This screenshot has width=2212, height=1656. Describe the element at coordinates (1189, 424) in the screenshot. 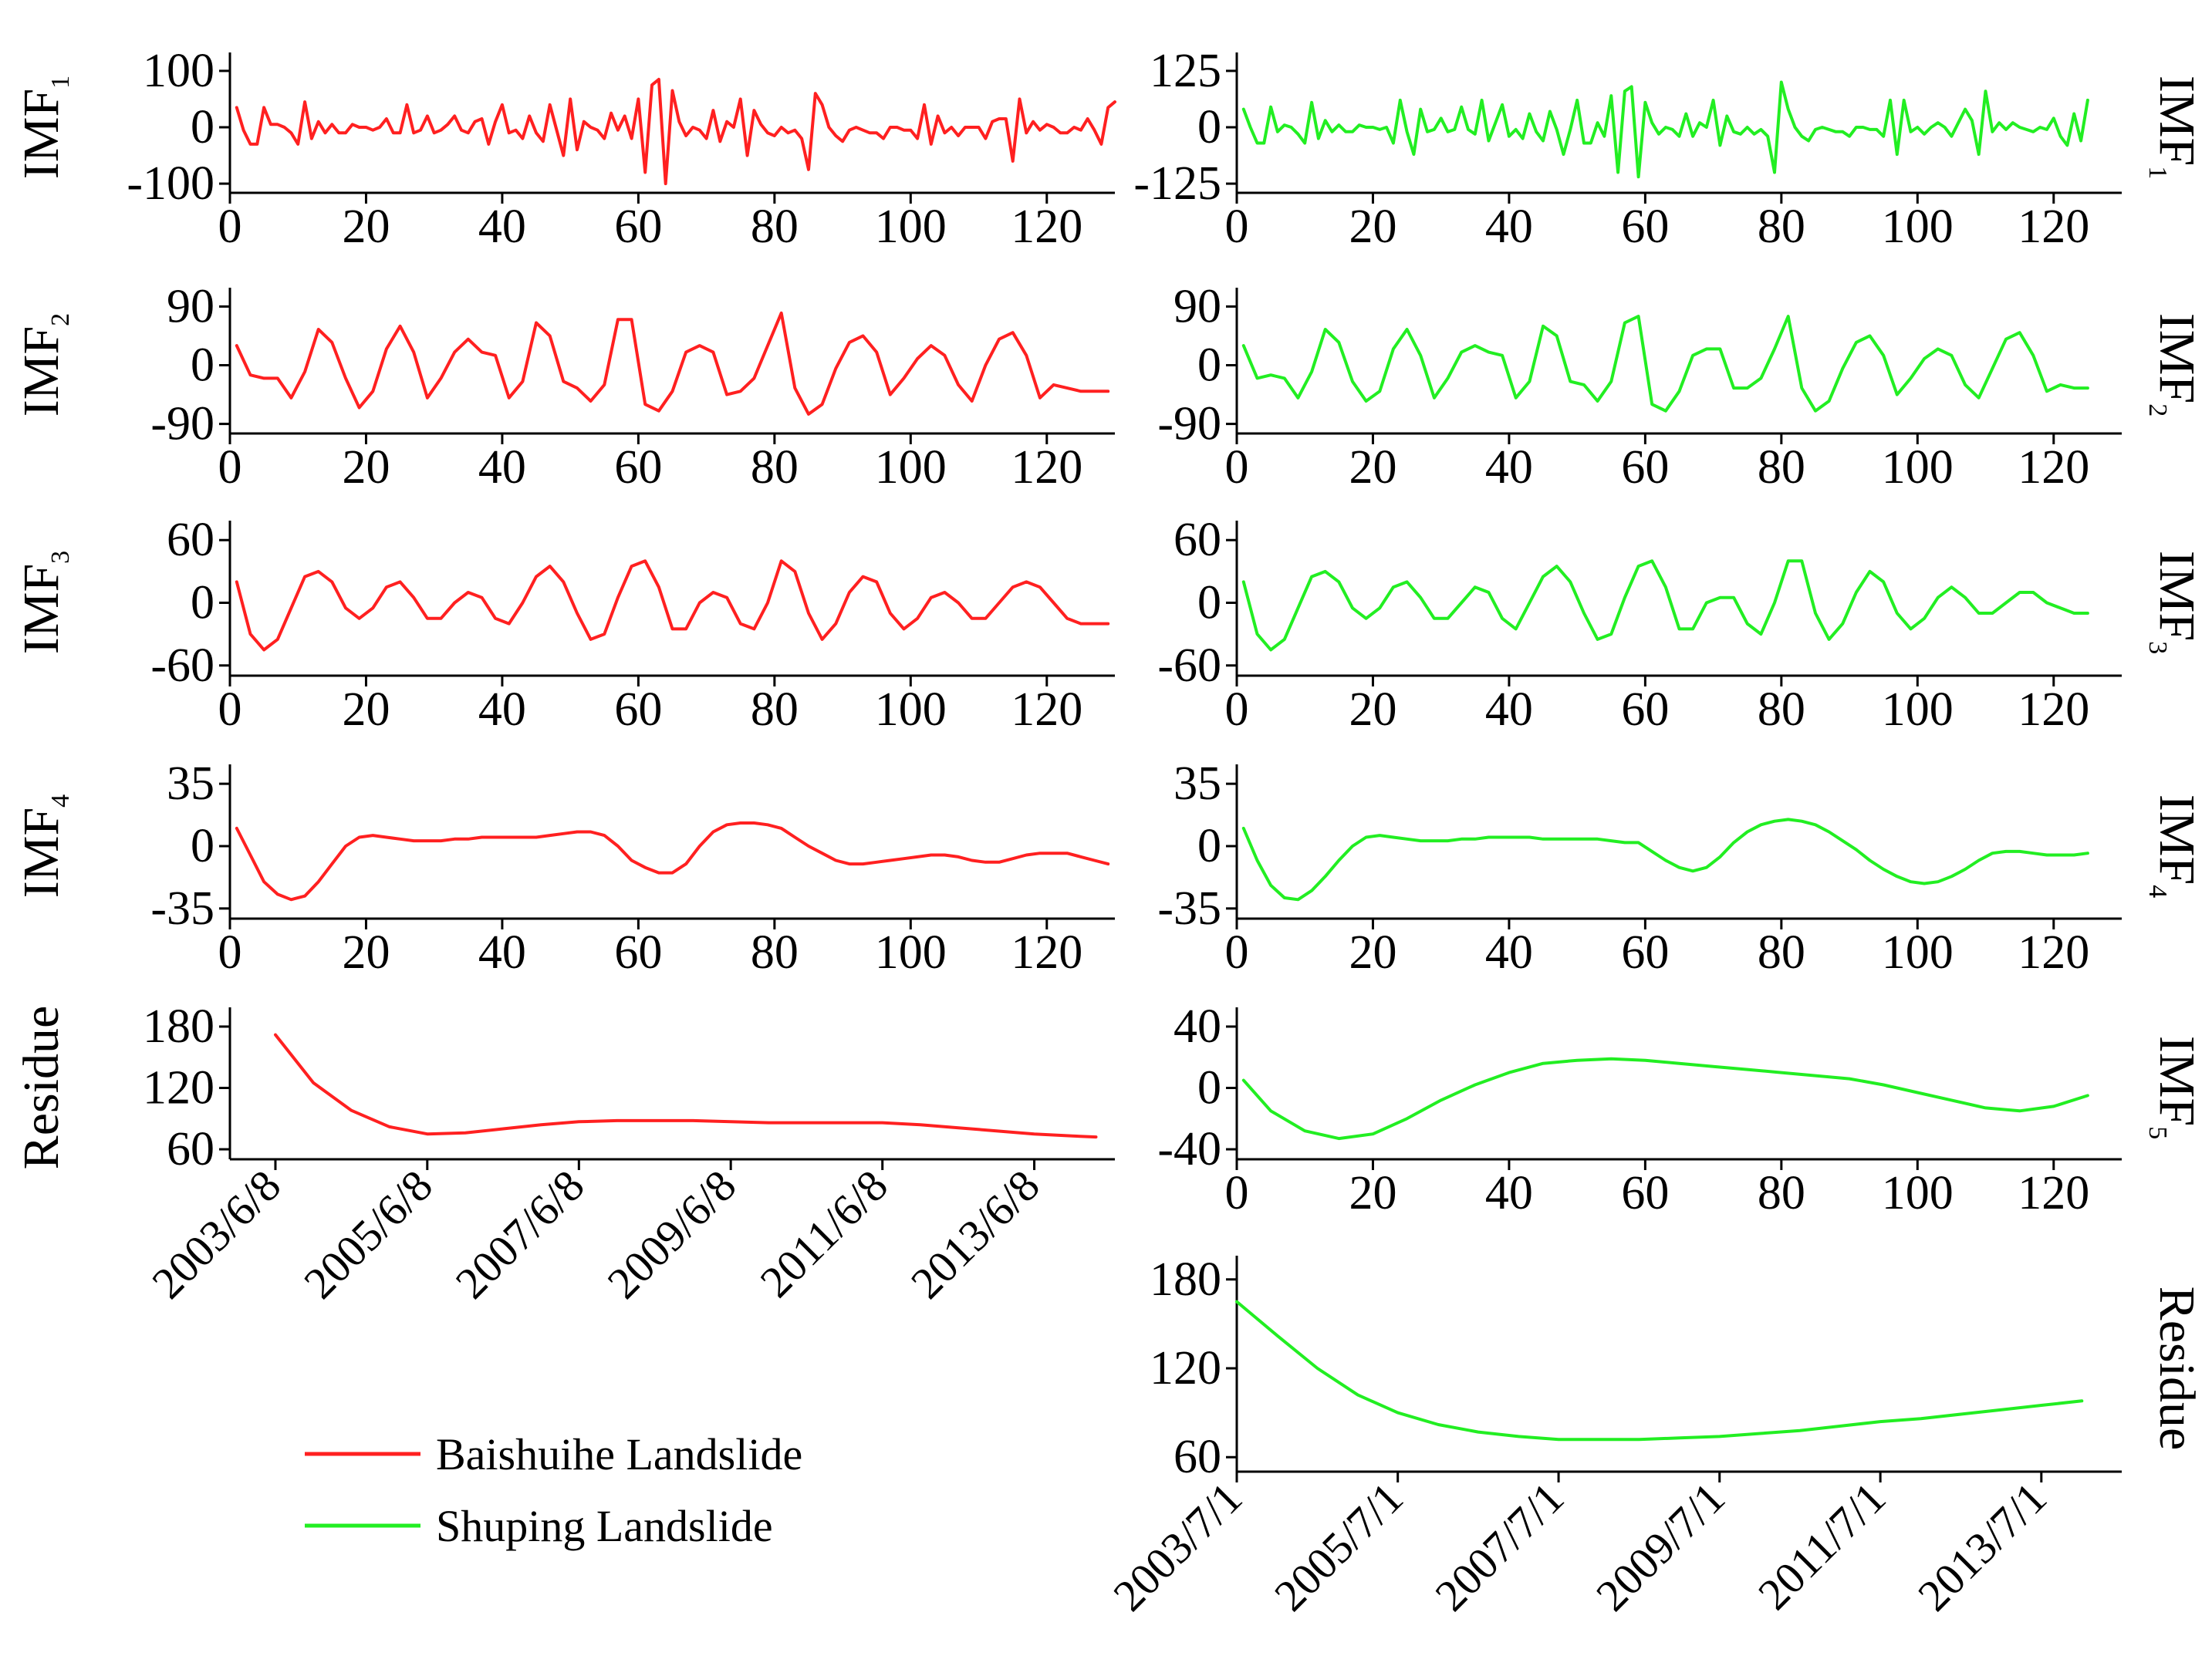

I see `y-tick-label: -90` at that location.